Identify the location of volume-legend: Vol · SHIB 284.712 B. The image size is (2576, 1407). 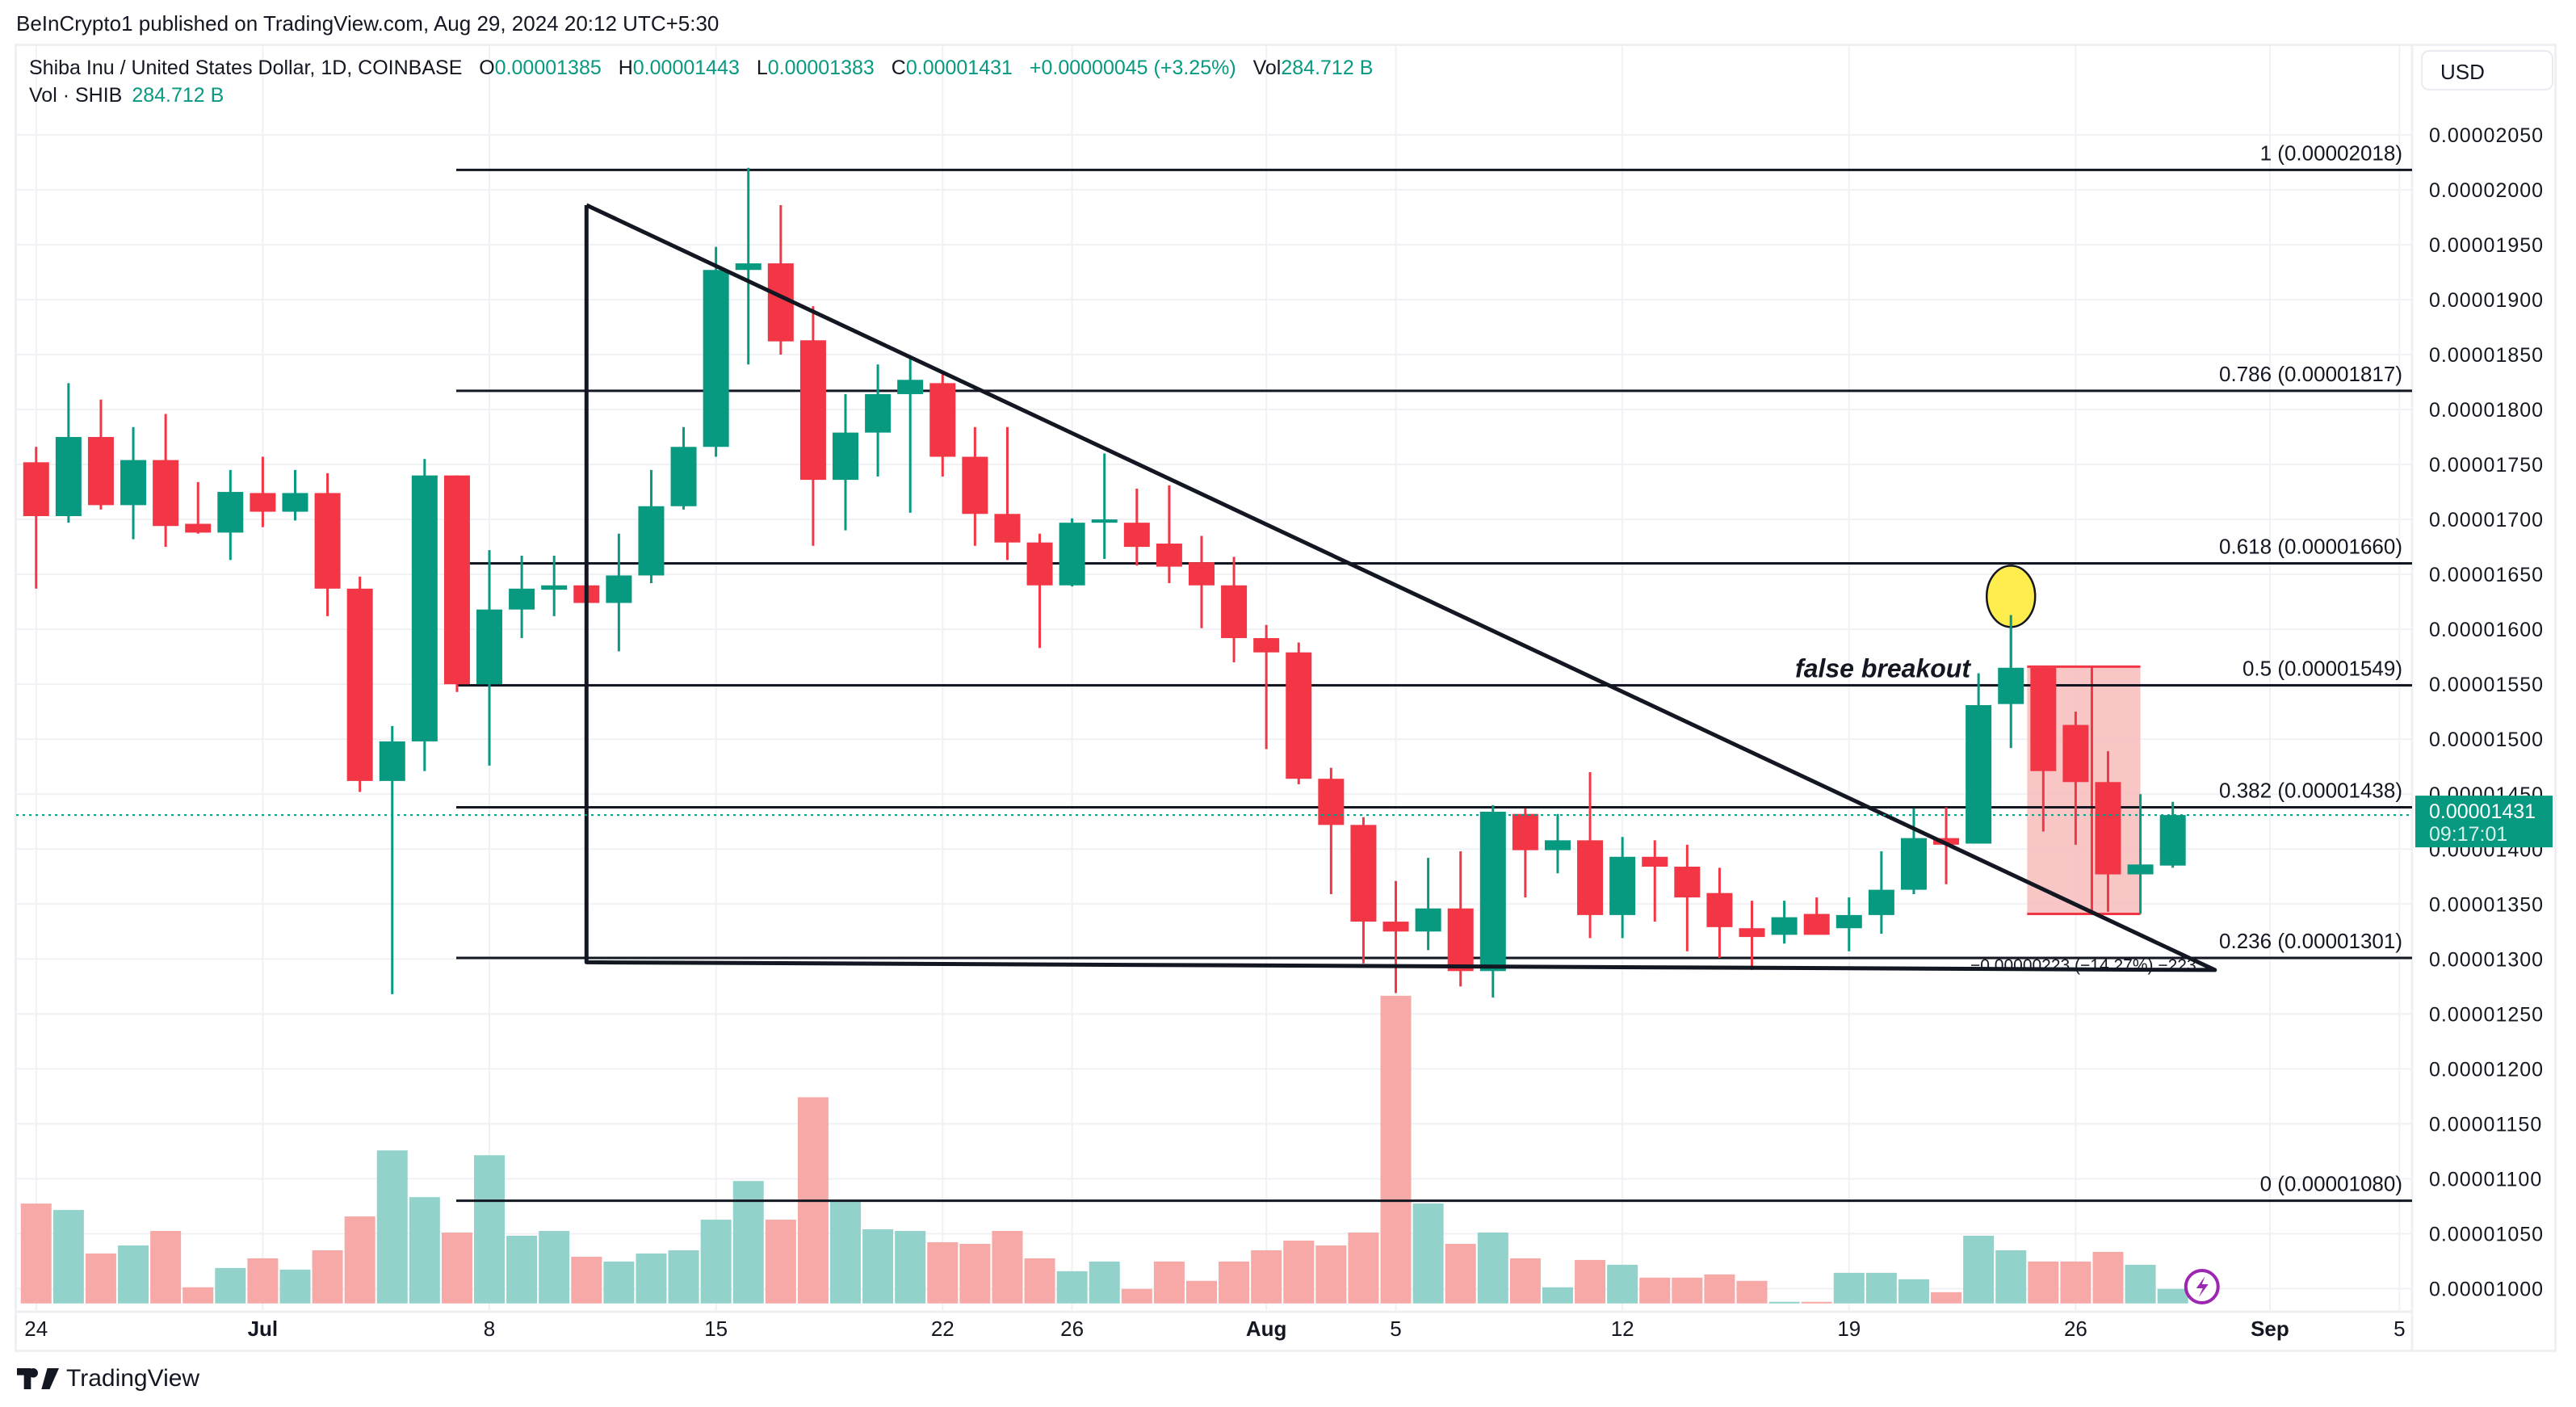
(127, 95).